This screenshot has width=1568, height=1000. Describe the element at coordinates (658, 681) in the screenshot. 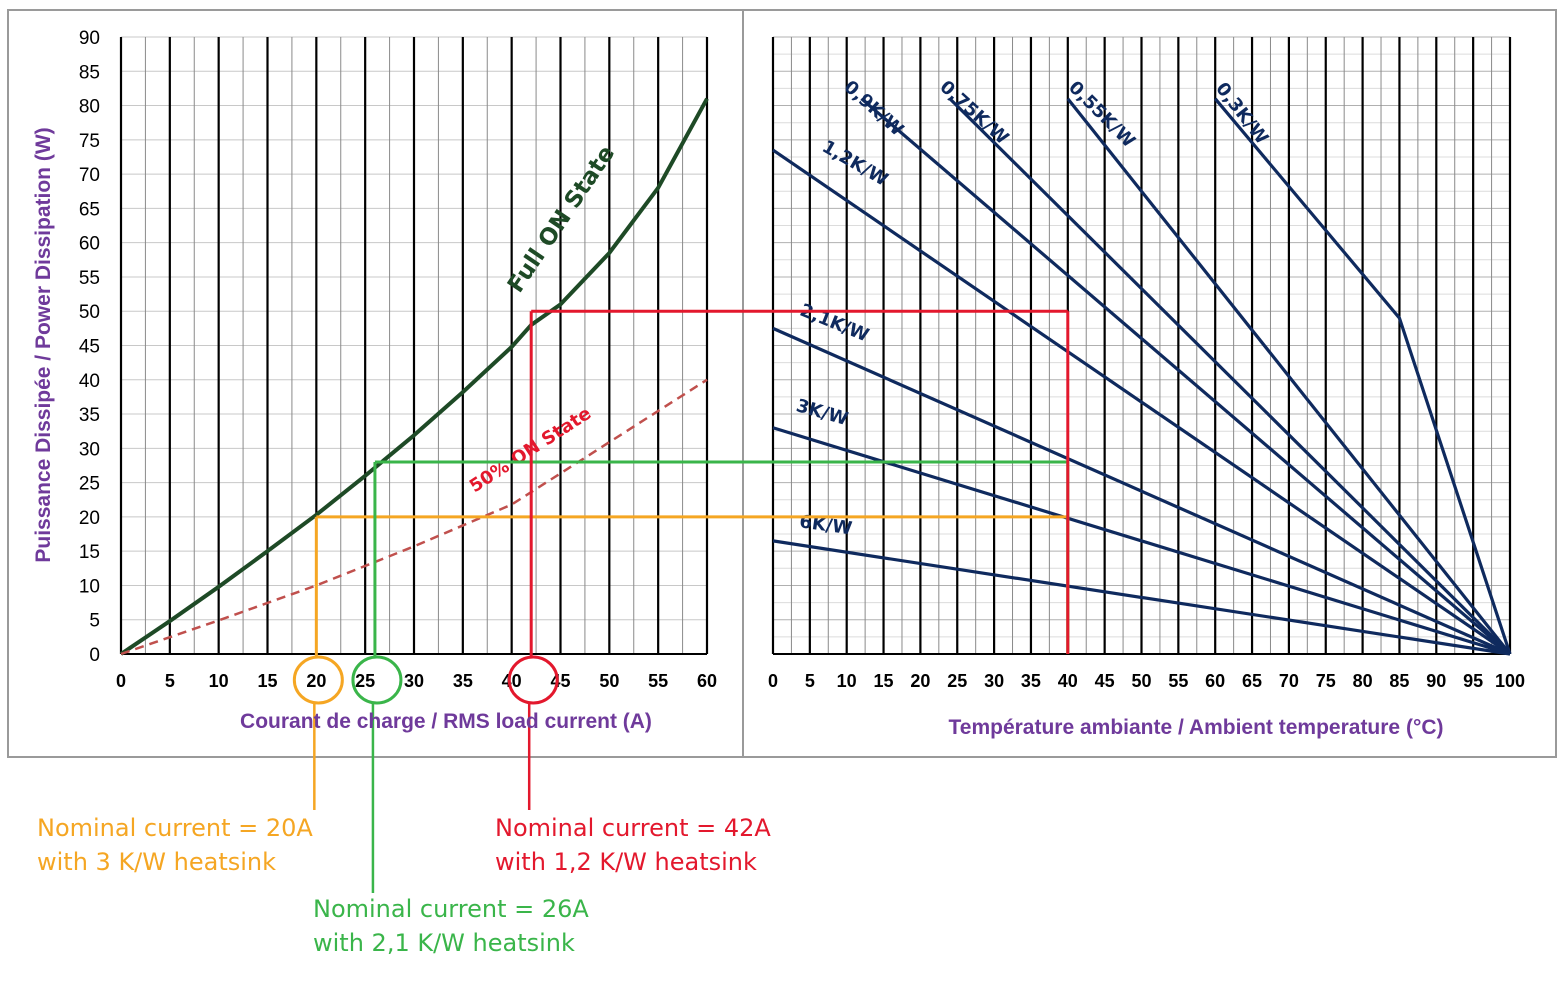

I see `left-x-tick-label: 55` at that location.